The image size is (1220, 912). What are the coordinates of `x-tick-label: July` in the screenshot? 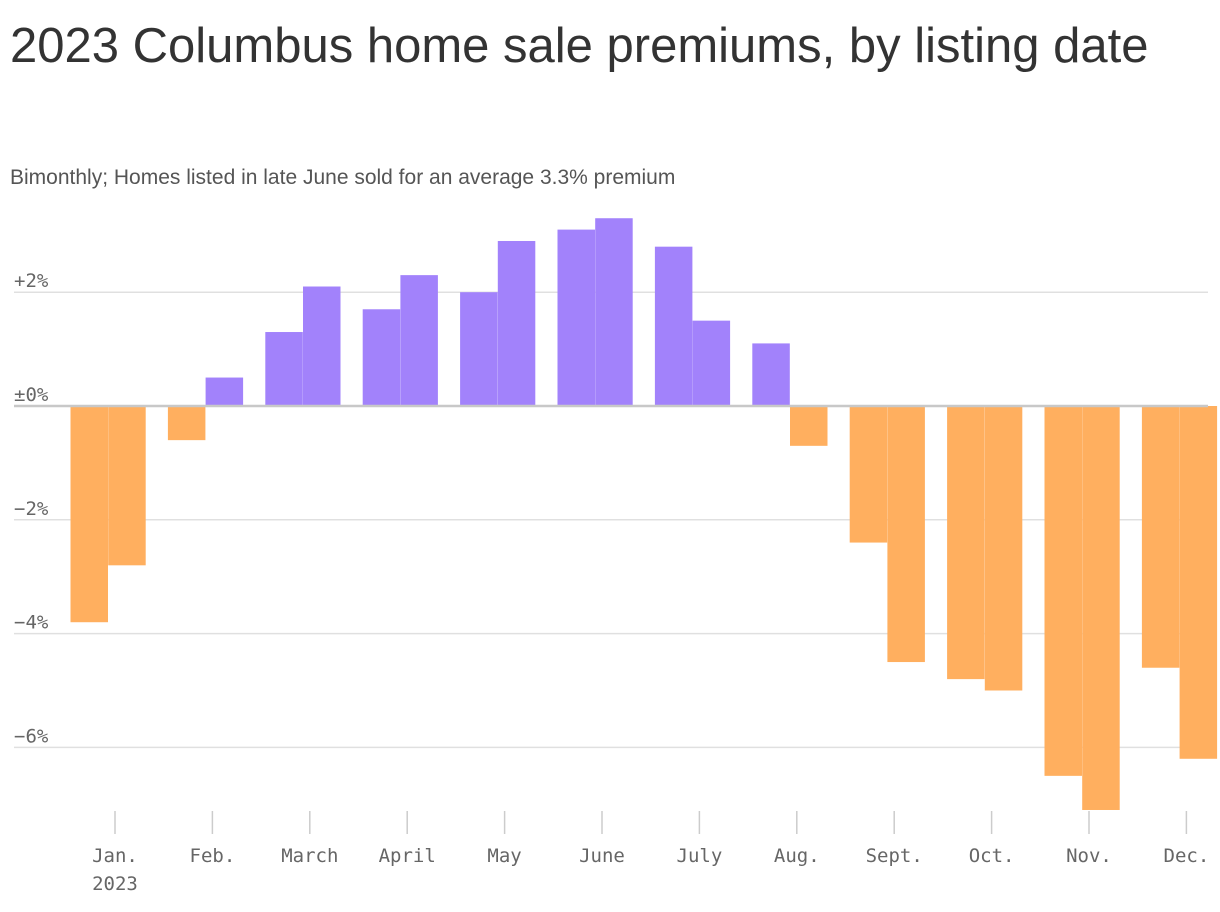 It's located at (700, 856).